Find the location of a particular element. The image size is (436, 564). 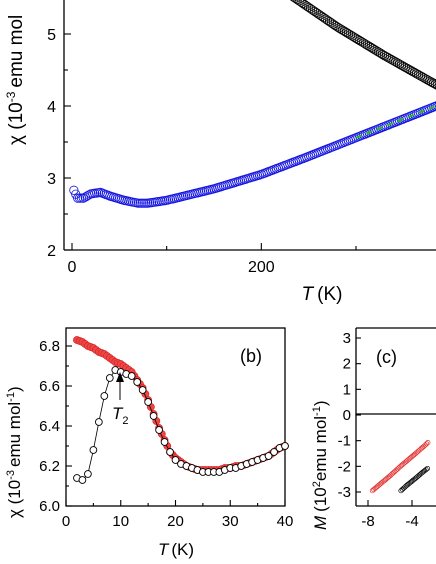

panel-a-y-tick-label: 4 is located at coordinates (51, 107).